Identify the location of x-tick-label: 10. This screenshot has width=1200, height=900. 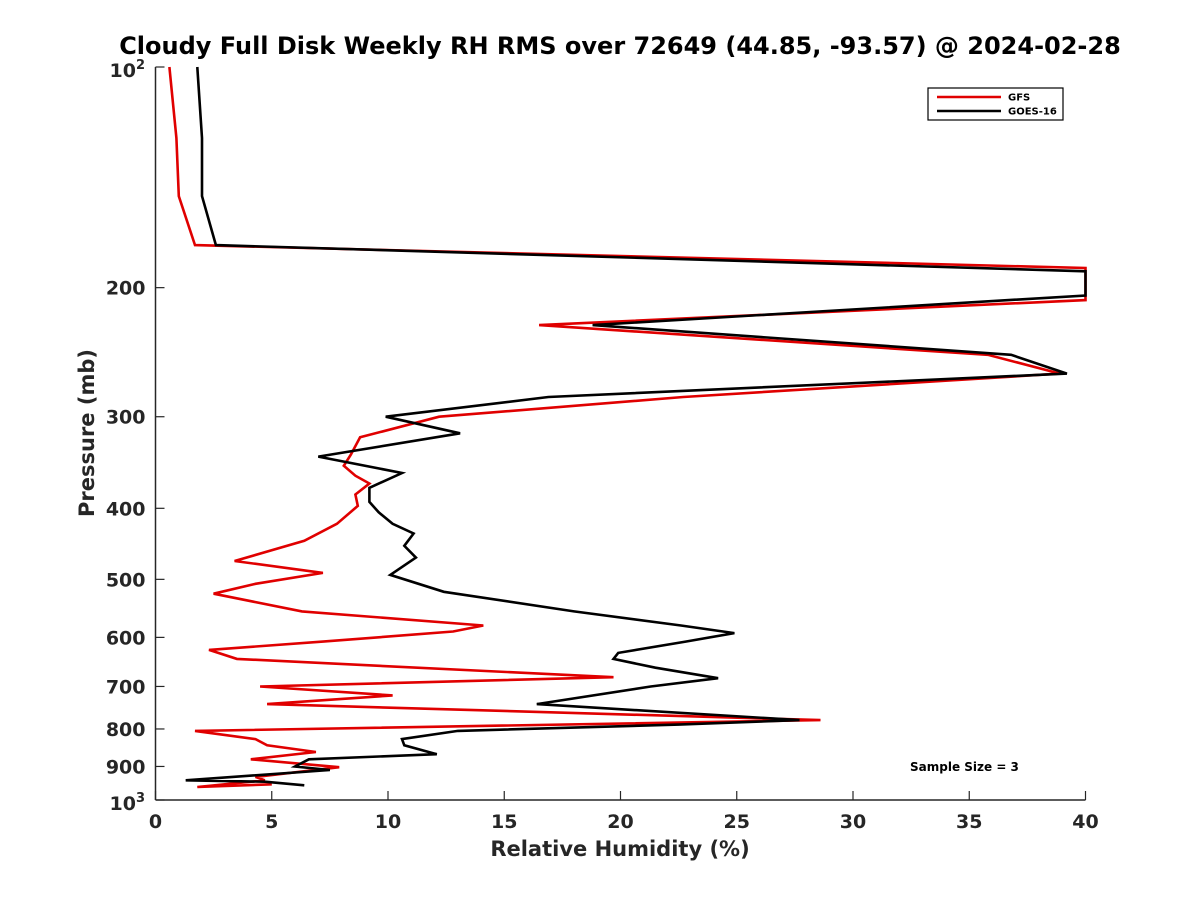
(388, 822).